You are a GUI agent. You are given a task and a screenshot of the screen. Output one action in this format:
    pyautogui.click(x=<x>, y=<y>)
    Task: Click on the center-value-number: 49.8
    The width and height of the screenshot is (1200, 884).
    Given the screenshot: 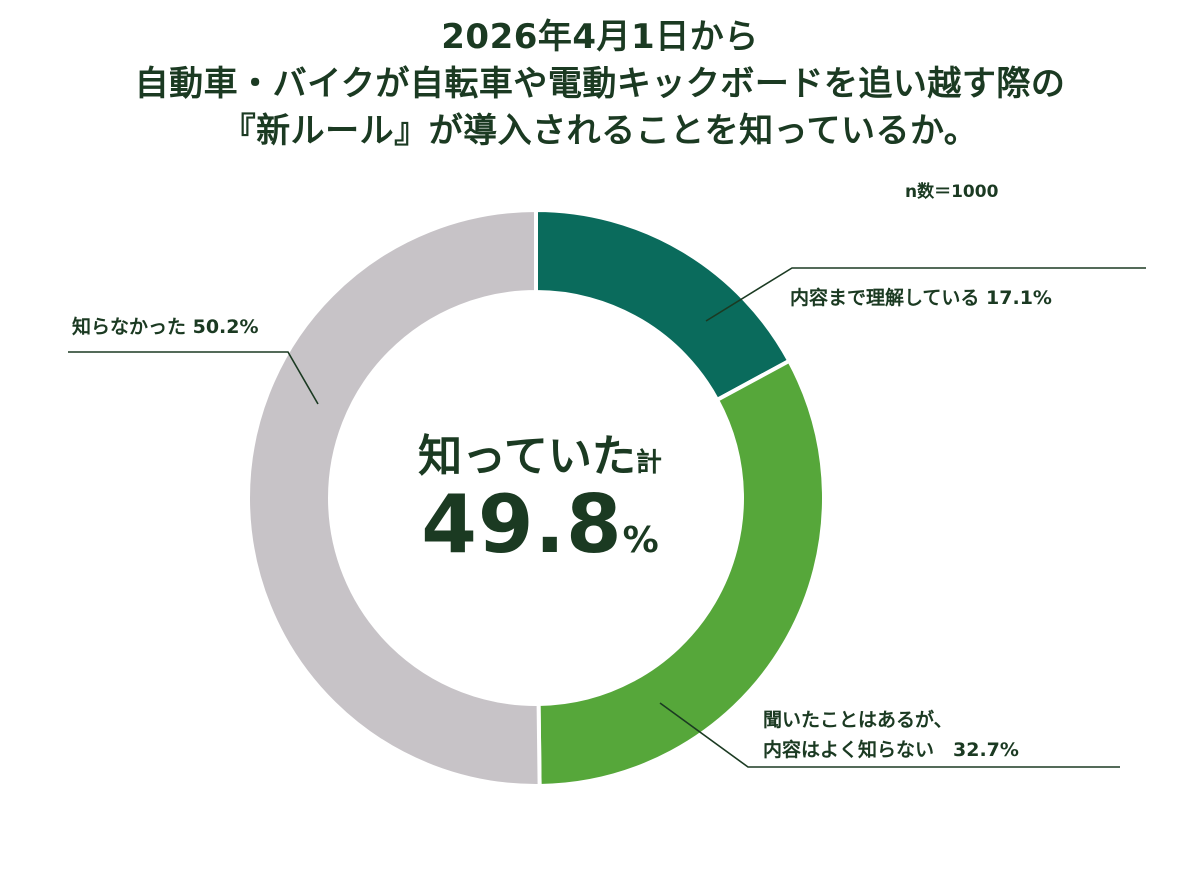 What is the action you would take?
    pyautogui.click(x=522, y=524)
    